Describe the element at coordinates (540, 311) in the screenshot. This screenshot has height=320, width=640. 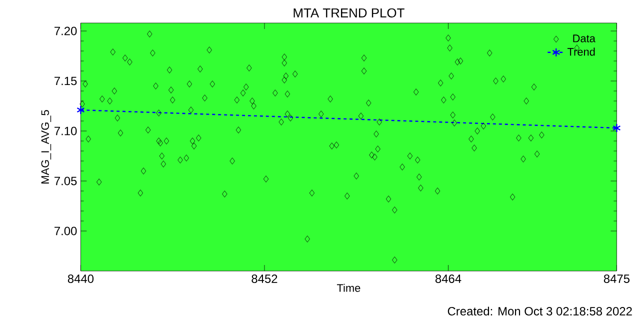
I see `text: Created: Mon Oct 3 02:18:58 2022` at that location.